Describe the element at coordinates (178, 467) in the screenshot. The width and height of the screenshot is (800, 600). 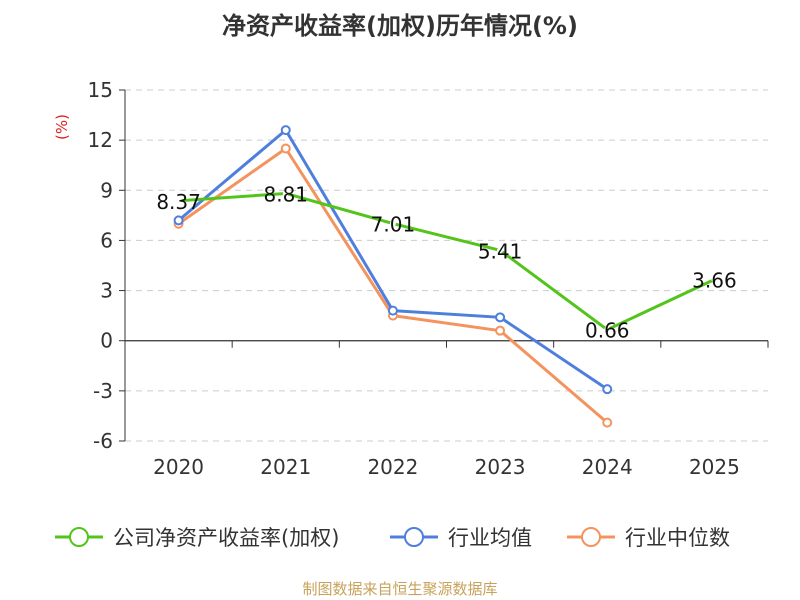
I see `x-tick-label: 2020` at that location.